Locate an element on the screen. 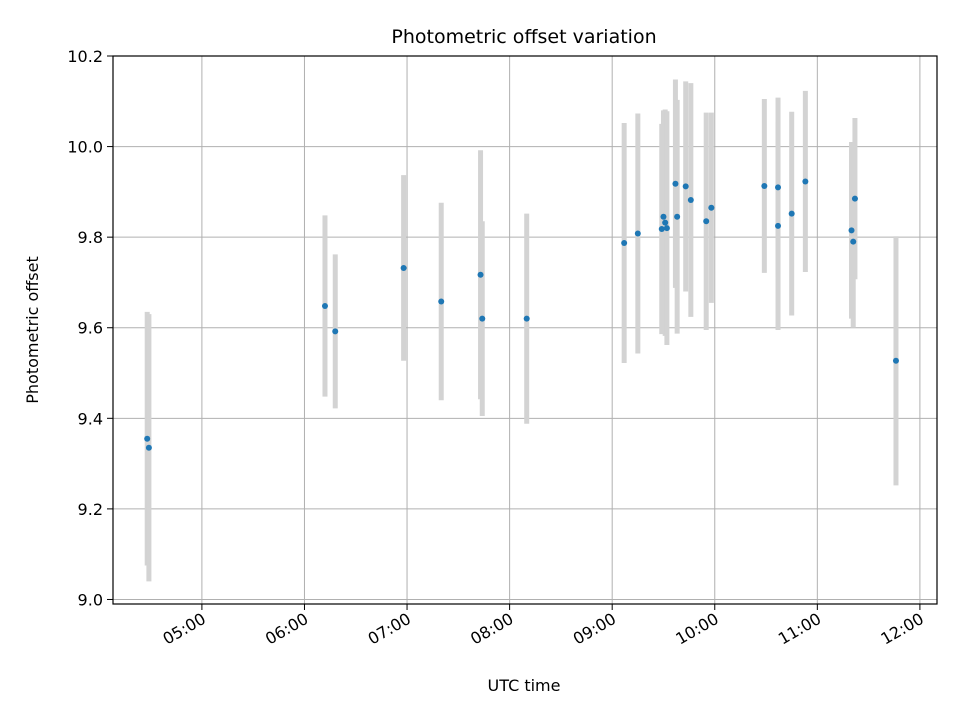 The height and width of the screenshot is (720, 960). x-tick-label: 12:00 is located at coordinates (901, 629).